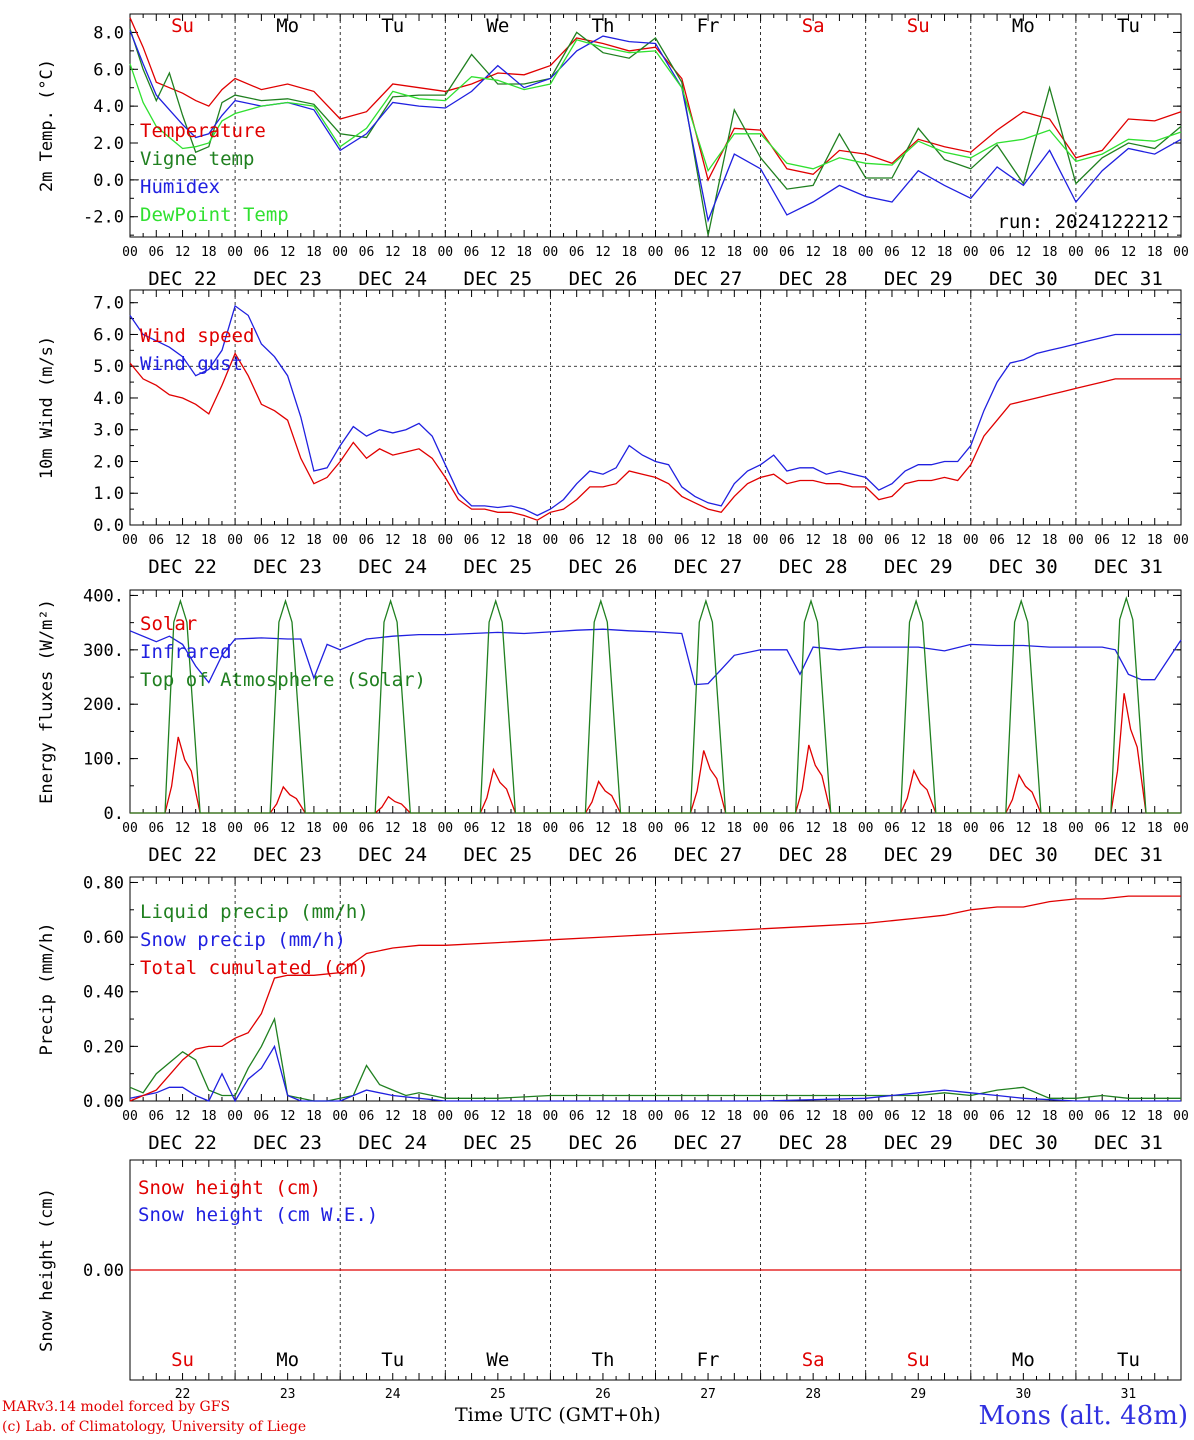 The width and height of the screenshot is (1194, 1440). I want to click on day-number-label: 26, so click(603, 1394).